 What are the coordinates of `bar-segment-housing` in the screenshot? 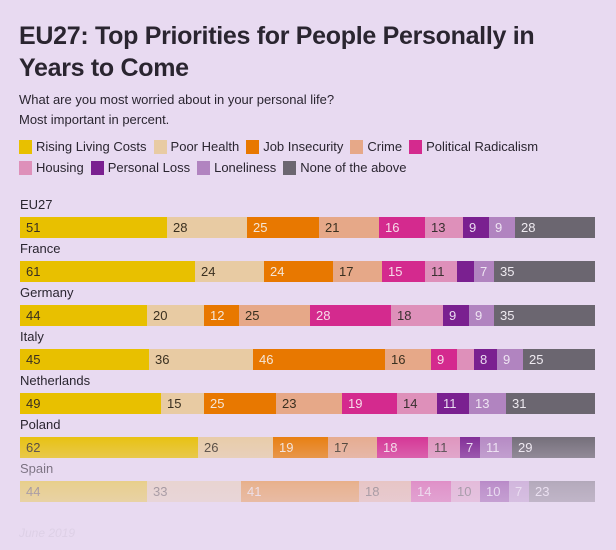 It's located at (465, 359).